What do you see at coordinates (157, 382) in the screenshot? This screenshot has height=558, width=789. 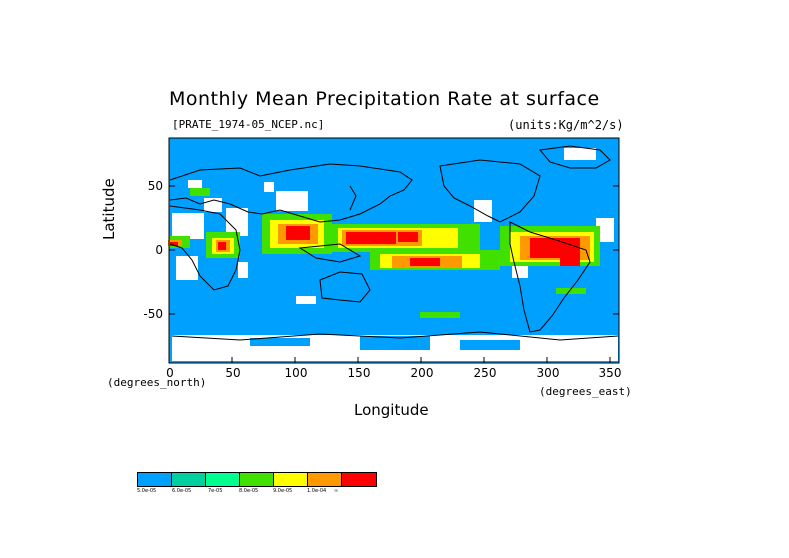 I see `degrees-north-label: (degrees_north)` at bounding box center [157, 382].